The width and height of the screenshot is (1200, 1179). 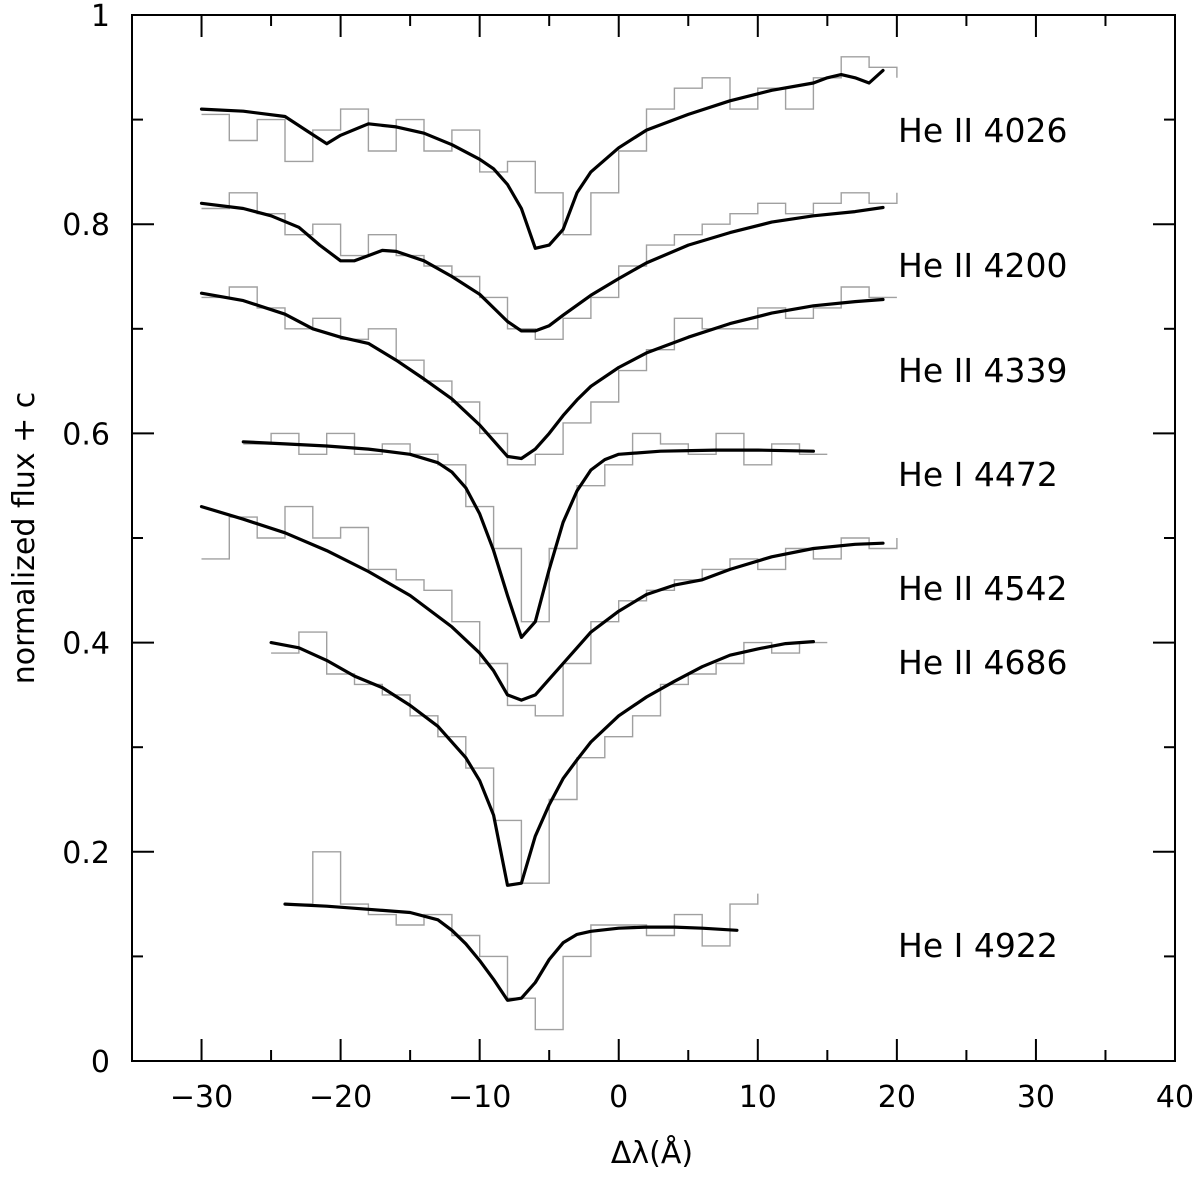 What do you see at coordinates (652, 1153) in the screenshot?
I see `x-axis-title: Δλ(Å)` at bounding box center [652, 1153].